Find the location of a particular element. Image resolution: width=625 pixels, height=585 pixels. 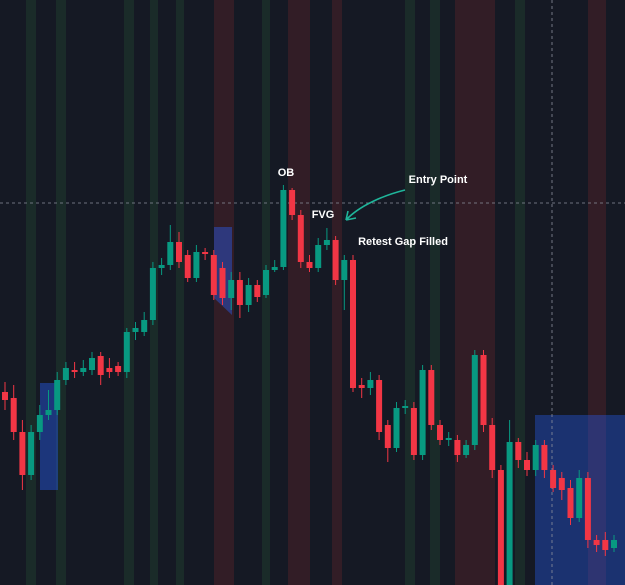

annotation: Retest Gap Filled is located at coordinates (403, 242).